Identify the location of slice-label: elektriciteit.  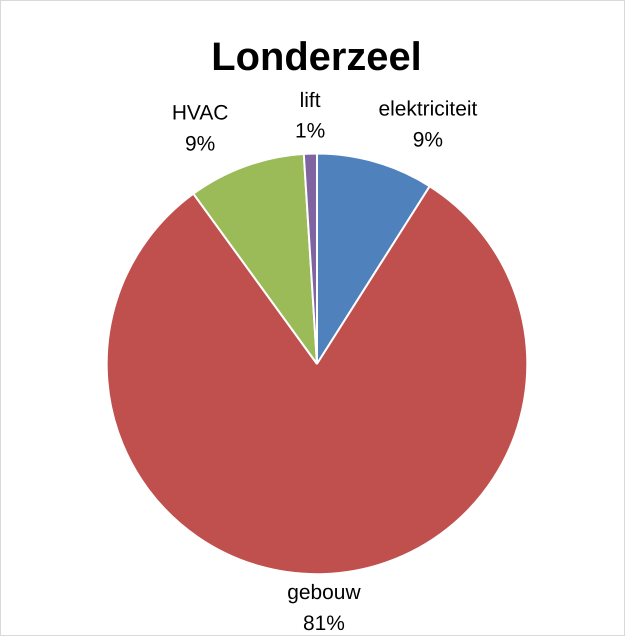
(428, 108).